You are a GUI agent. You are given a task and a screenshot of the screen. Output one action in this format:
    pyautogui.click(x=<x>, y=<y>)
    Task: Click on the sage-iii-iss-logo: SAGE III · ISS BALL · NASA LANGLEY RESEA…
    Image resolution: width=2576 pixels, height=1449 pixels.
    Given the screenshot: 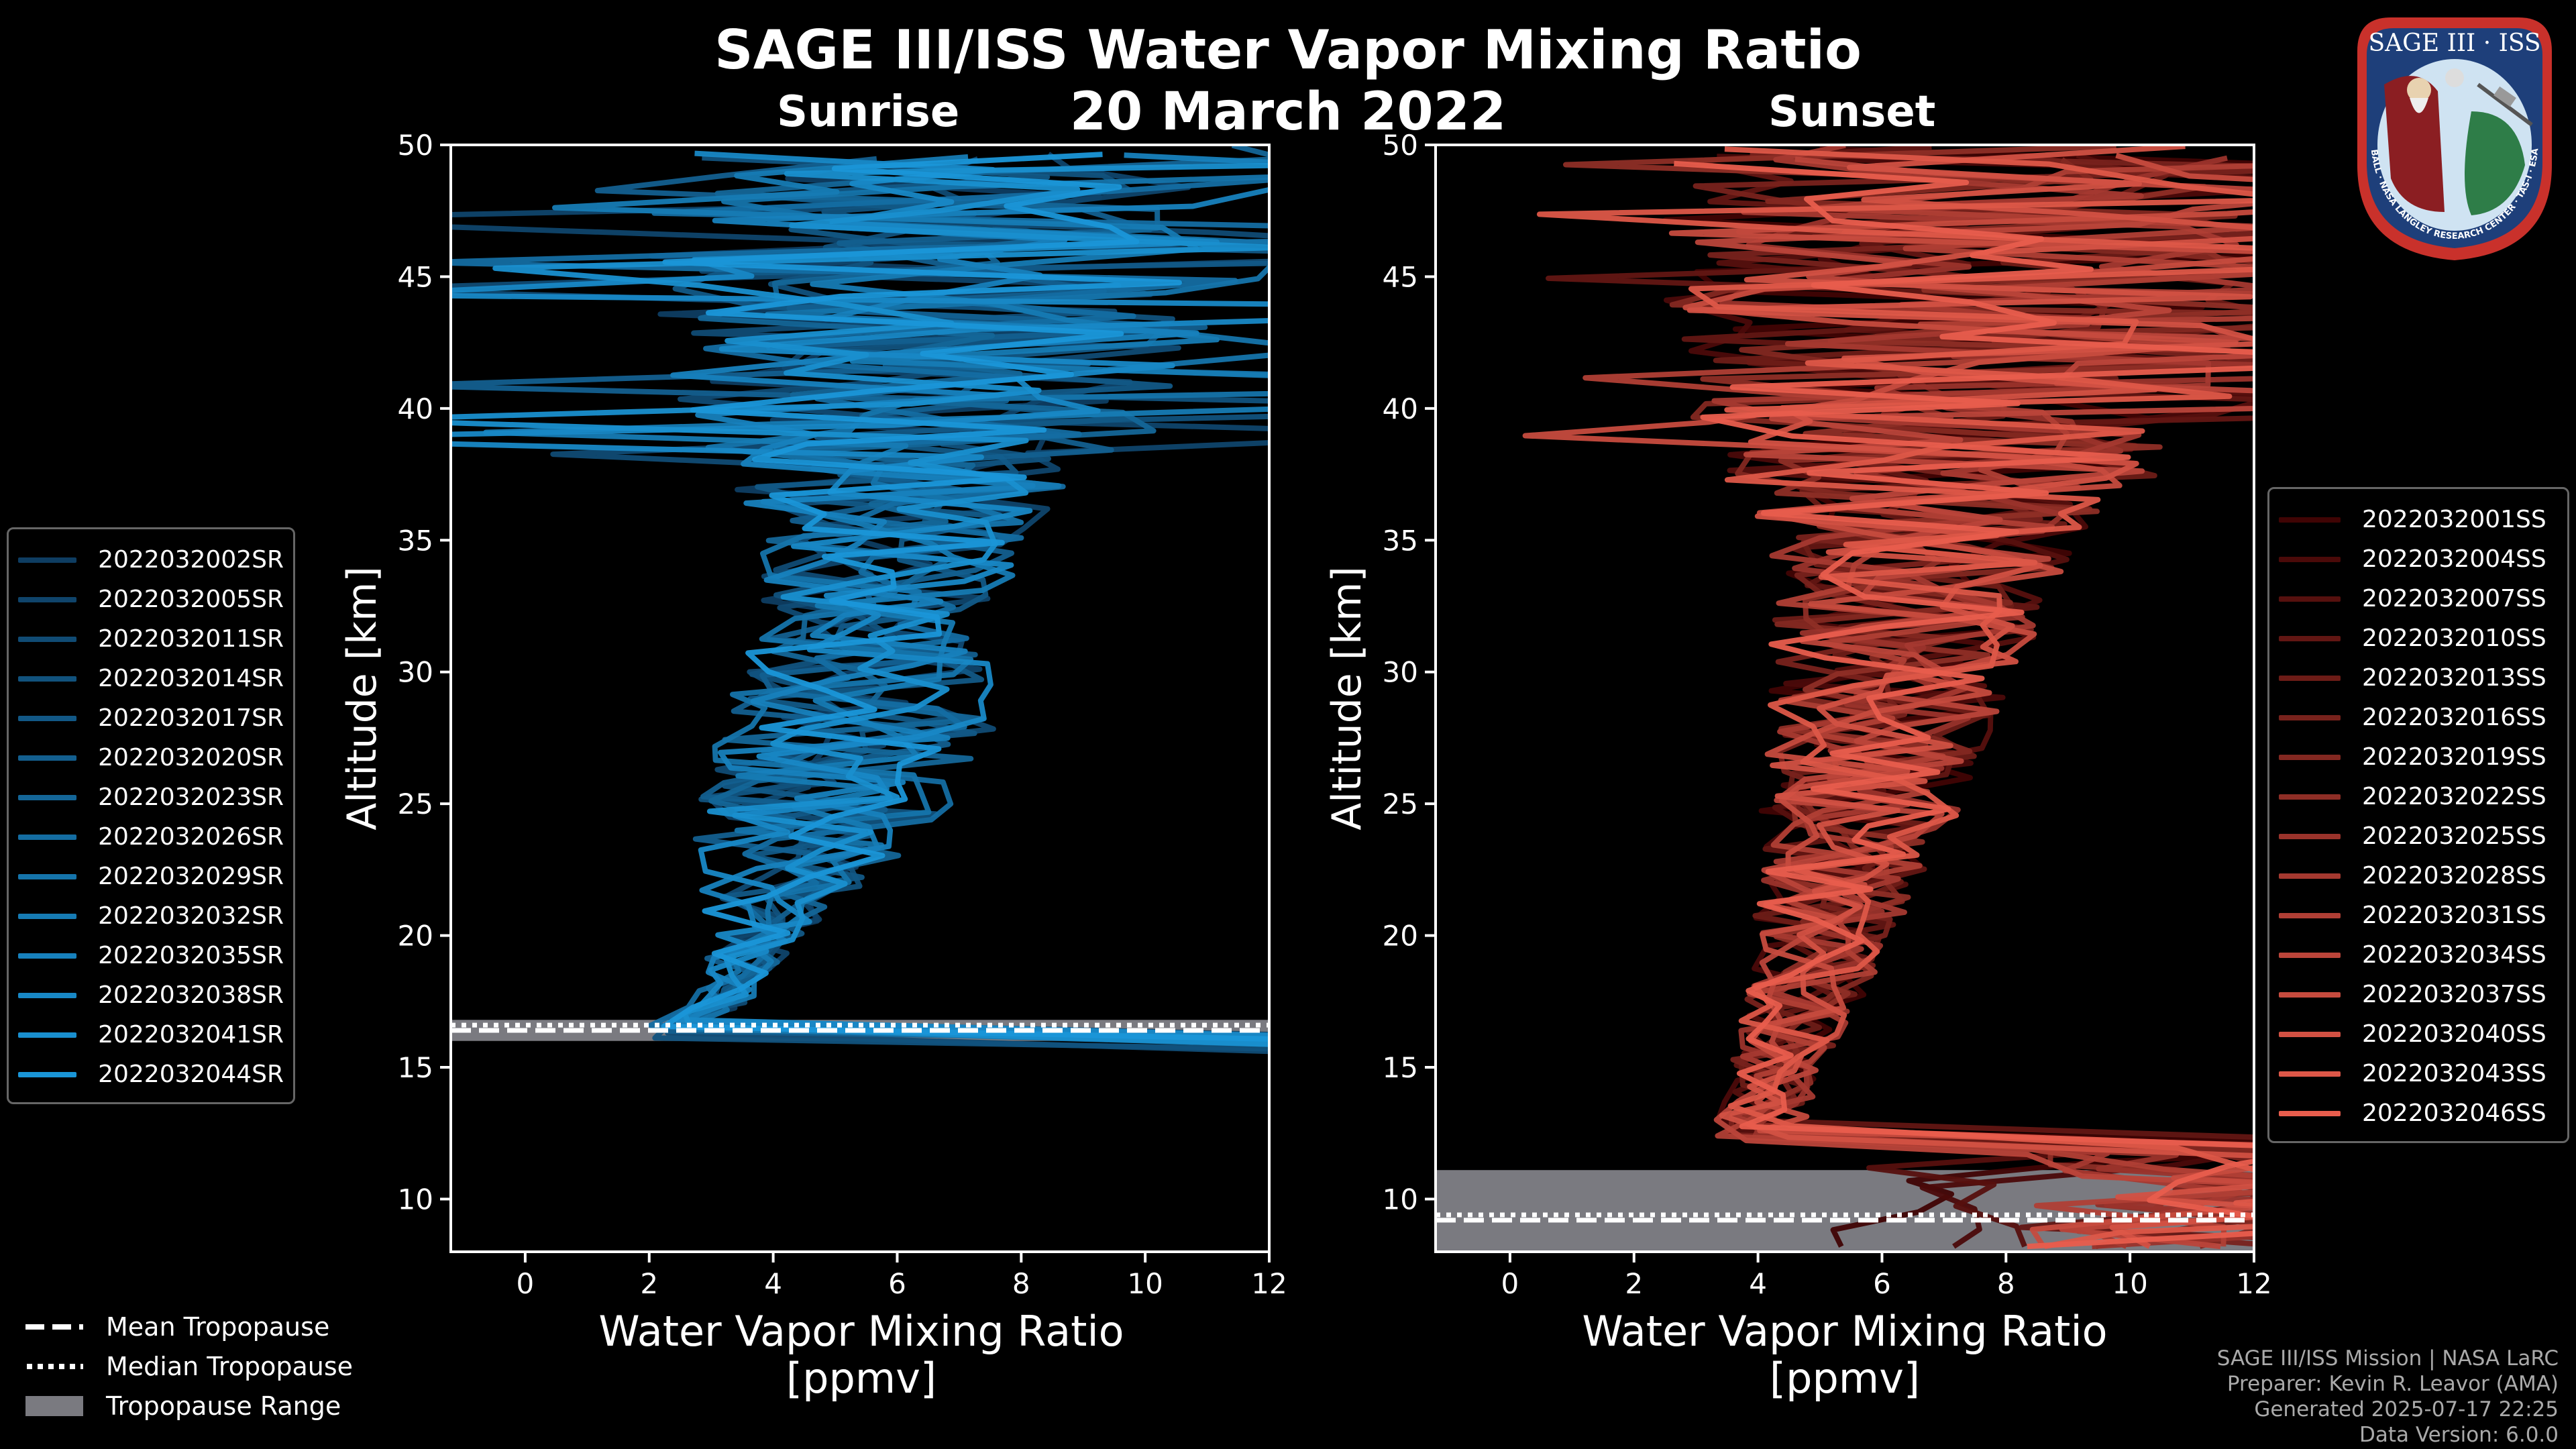 What is the action you would take?
    pyautogui.click(x=2454, y=138)
    